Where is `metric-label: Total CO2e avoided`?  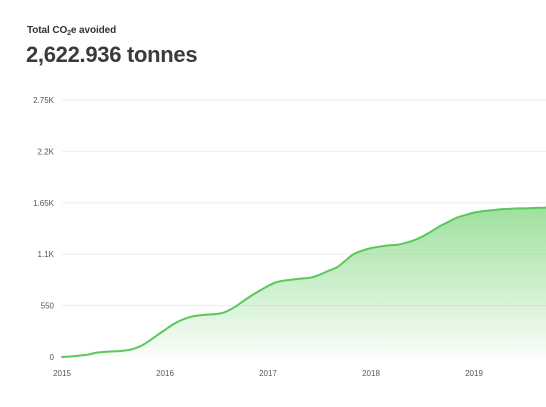 metric-label: Total CO2e avoided is located at coordinates (72, 31).